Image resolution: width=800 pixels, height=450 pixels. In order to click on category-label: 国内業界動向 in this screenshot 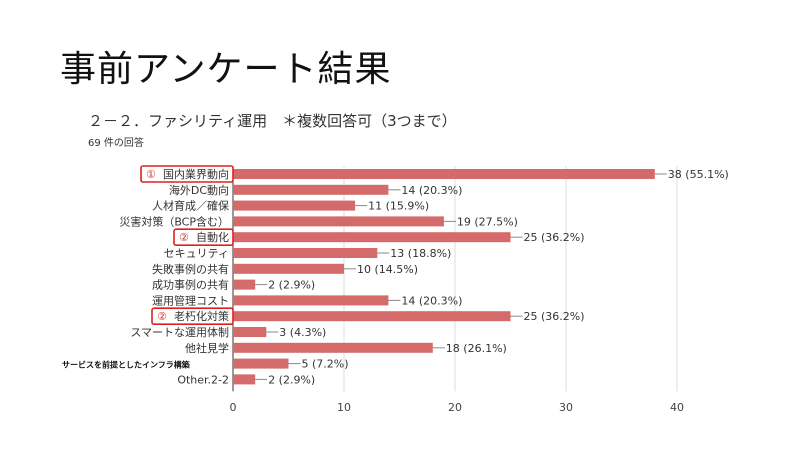, I will do `click(196, 174)`.